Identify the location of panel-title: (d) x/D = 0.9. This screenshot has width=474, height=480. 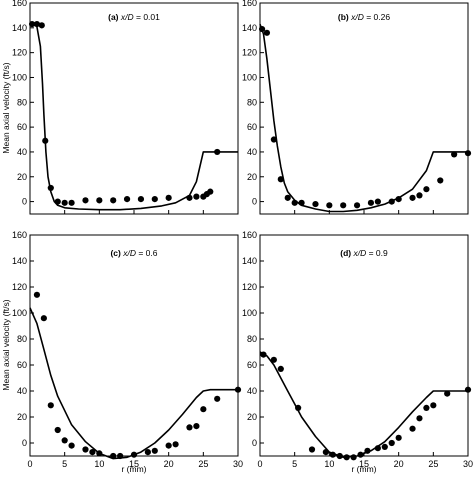
(364, 253).